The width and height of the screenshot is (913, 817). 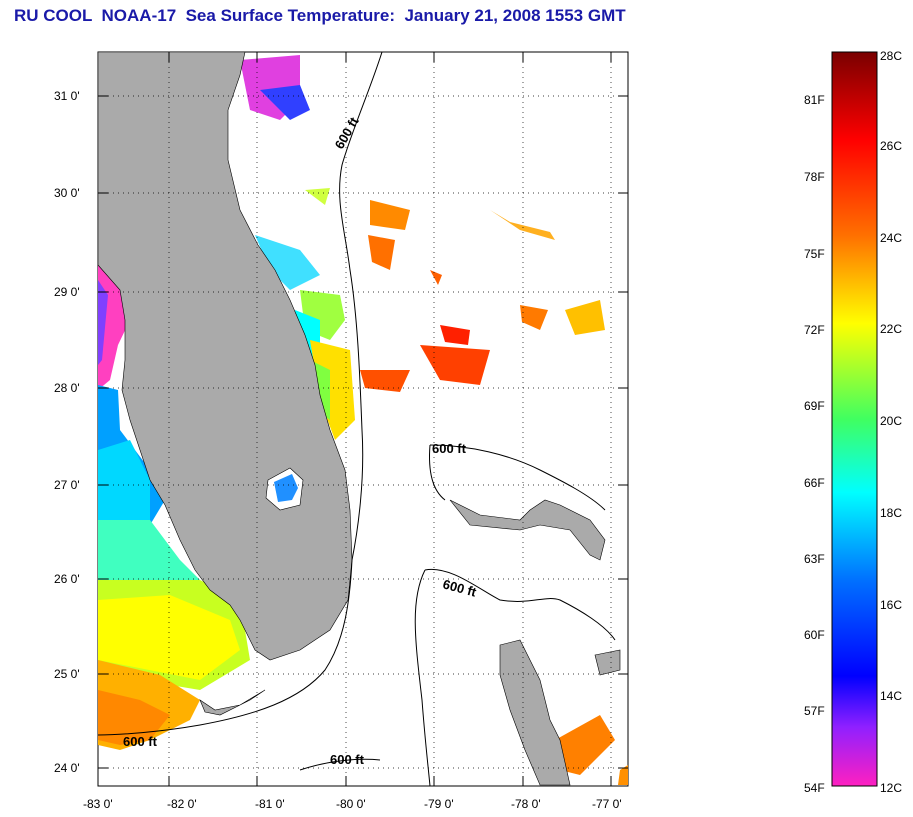 What do you see at coordinates (814, 483) in the screenshot?
I see `colorbar-f-label: 66F` at bounding box center [814, 483].